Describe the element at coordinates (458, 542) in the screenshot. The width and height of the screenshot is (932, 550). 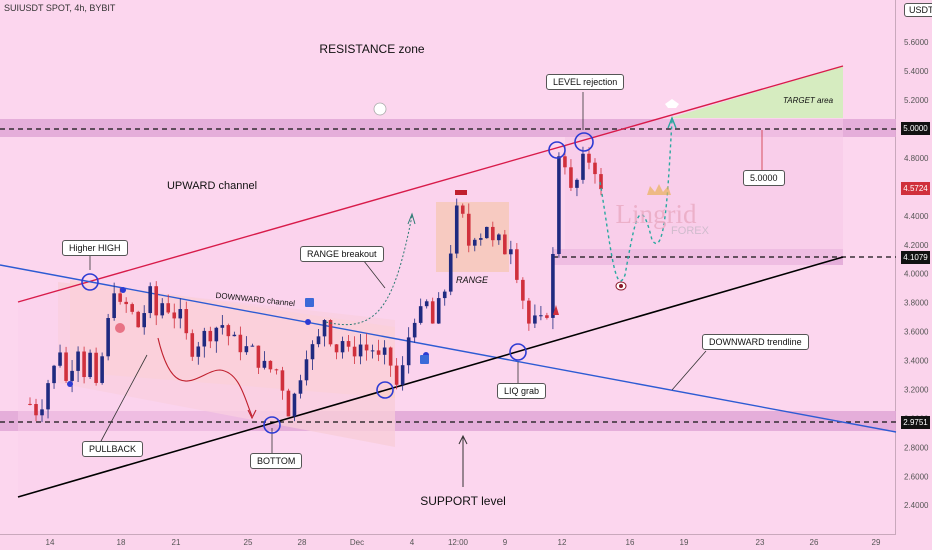
I see `x-tick-label: 12:00` at that location.